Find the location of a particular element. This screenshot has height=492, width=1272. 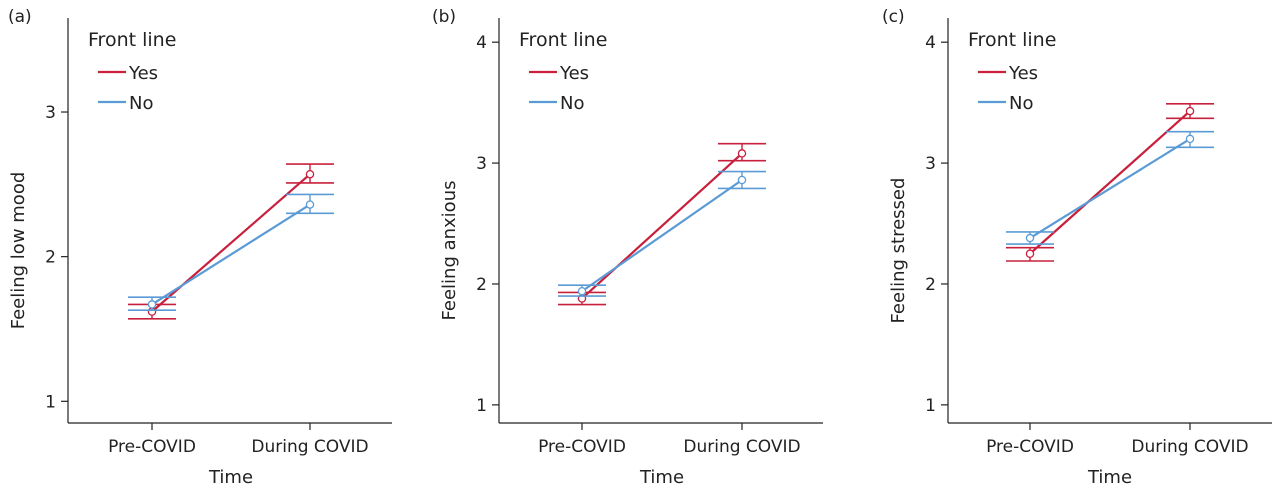

y-axis-title: Feeling anxious is located at coordinates (449, 251).